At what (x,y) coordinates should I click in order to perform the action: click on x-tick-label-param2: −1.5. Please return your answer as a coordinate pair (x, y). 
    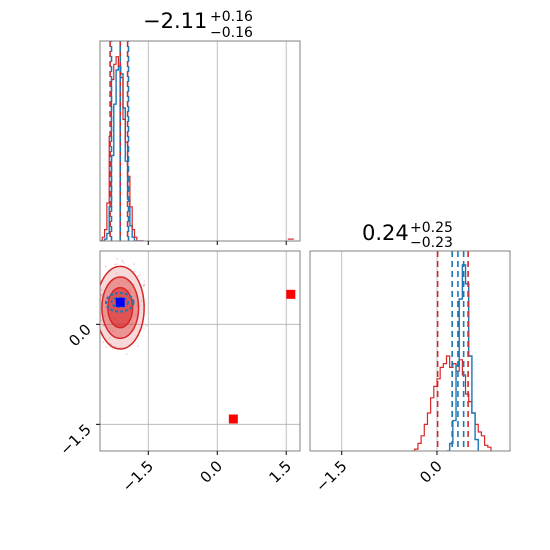
    Looking at the image, I should click on (331, 476).